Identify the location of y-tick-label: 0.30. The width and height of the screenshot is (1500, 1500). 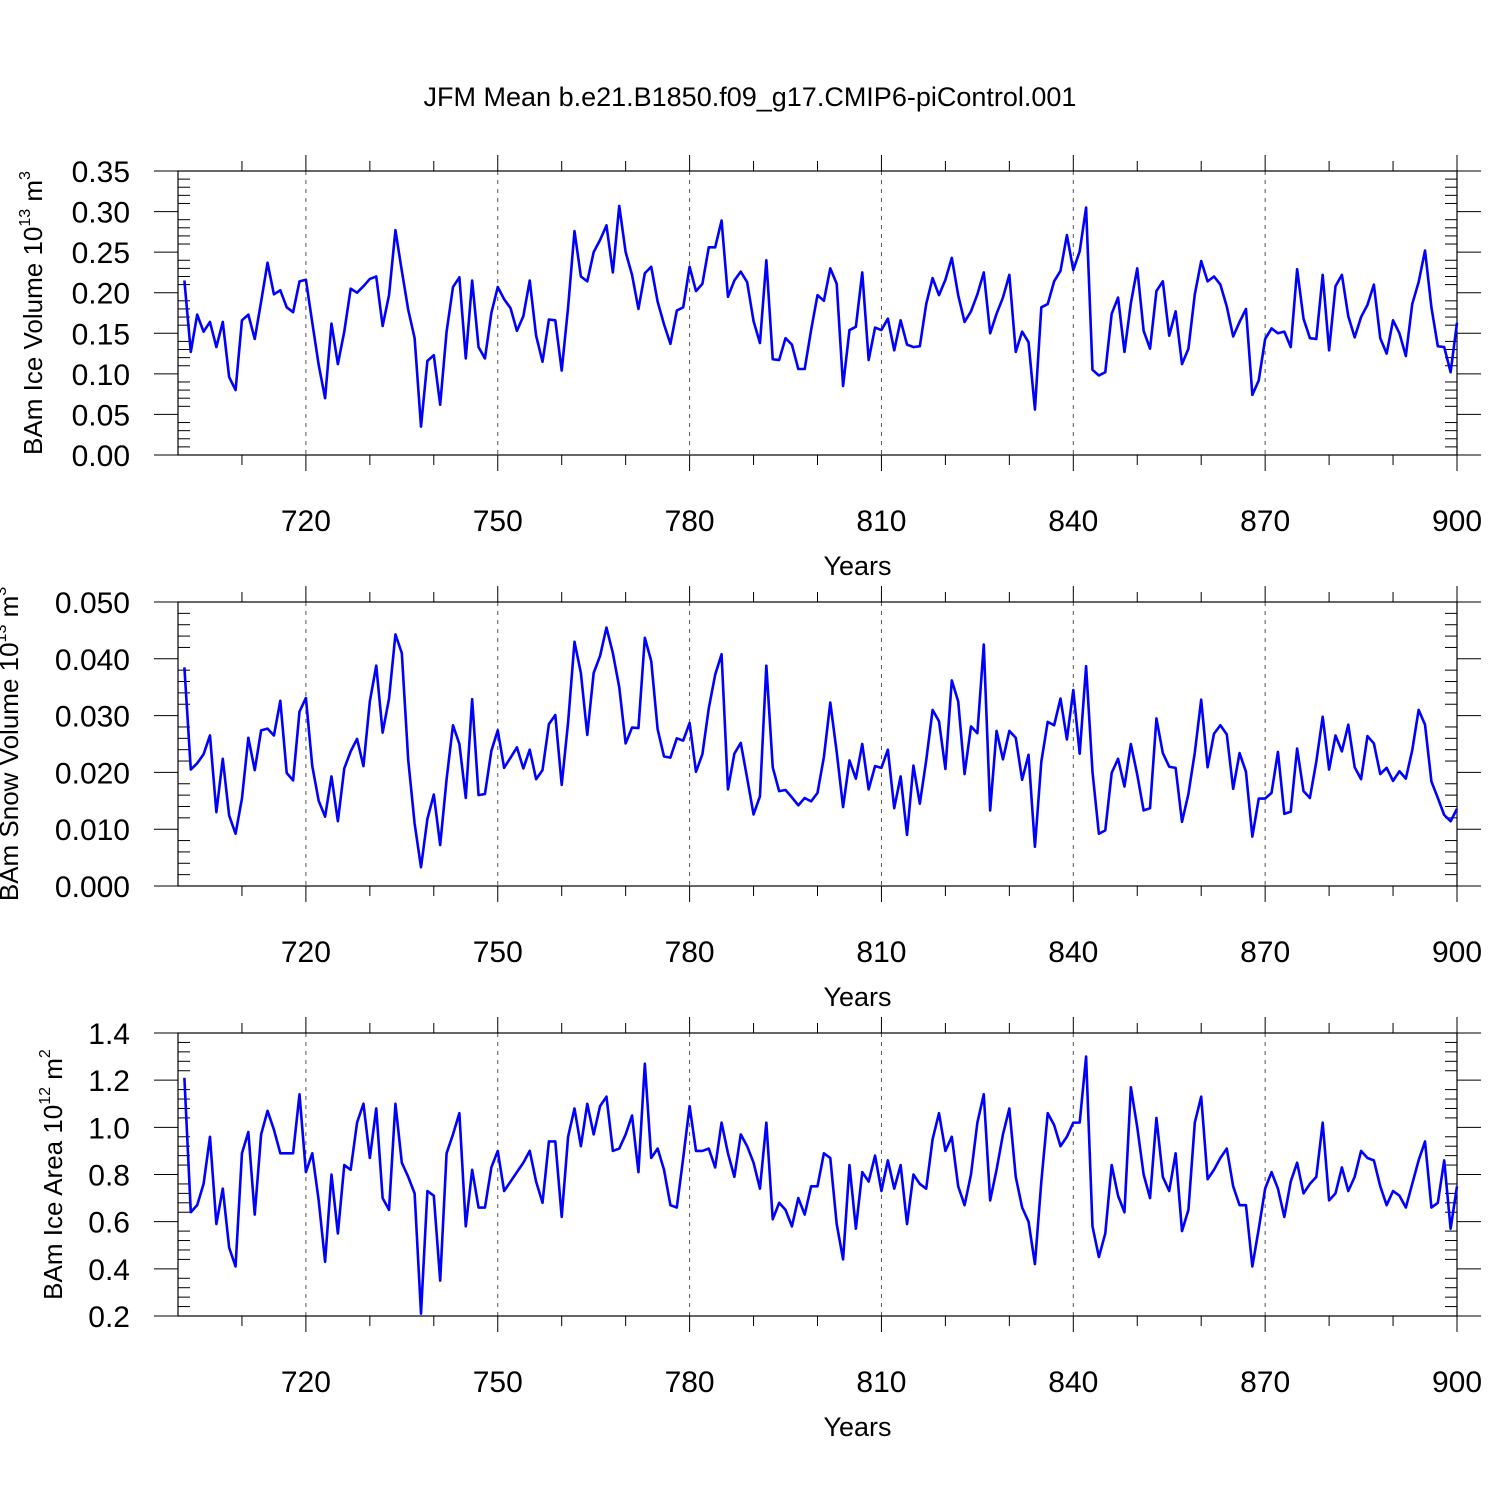
(101, 213).